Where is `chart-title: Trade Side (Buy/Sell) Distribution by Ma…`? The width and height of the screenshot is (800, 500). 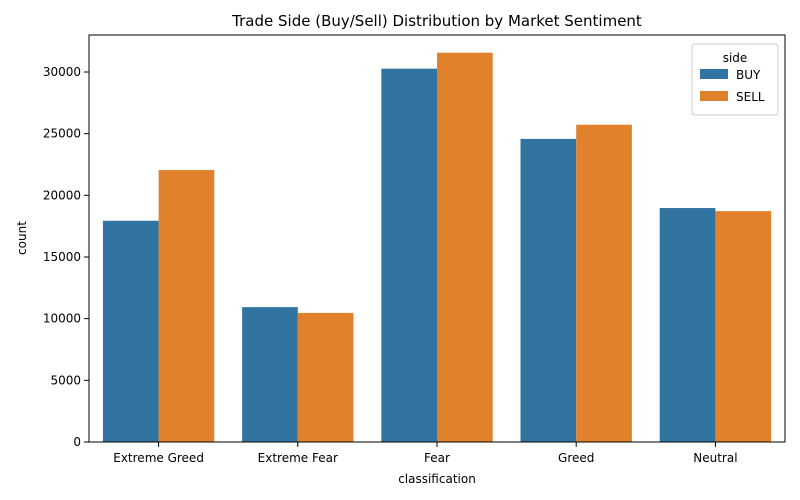 chart-title: Trade Side (Buy/Sell) Distribution by Ma… is located at coordinates (436, 21).